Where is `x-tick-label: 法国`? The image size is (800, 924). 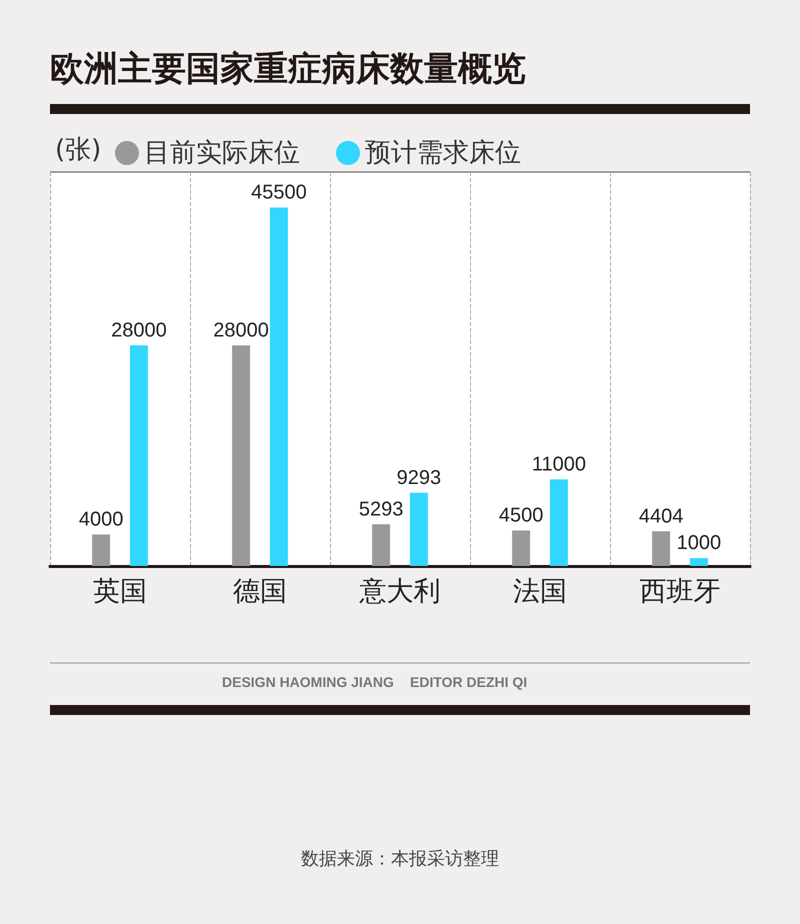 x-tick-label: 法国 is located at coordinates (540, 591).